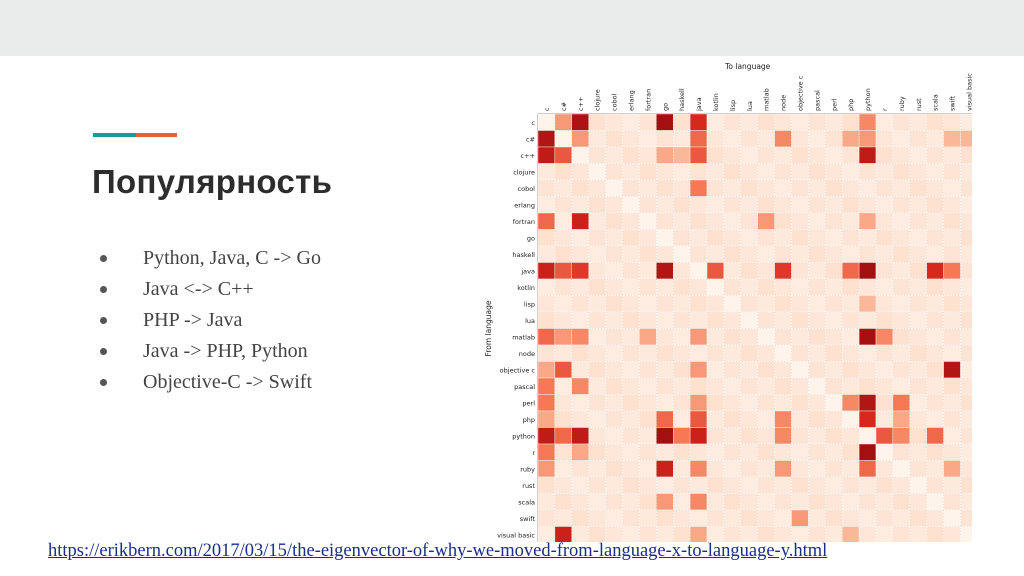  What do you see at coordinates (682, 99) in the screenshot?
I see `column-label: haskell` at bounding box center [682, 99].